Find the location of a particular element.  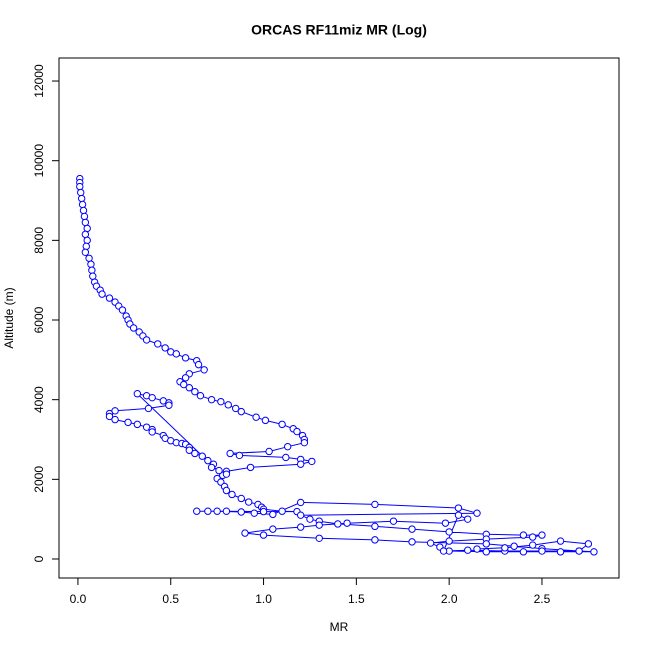

x-axis-label: MR is located at coordinates (339, 627).